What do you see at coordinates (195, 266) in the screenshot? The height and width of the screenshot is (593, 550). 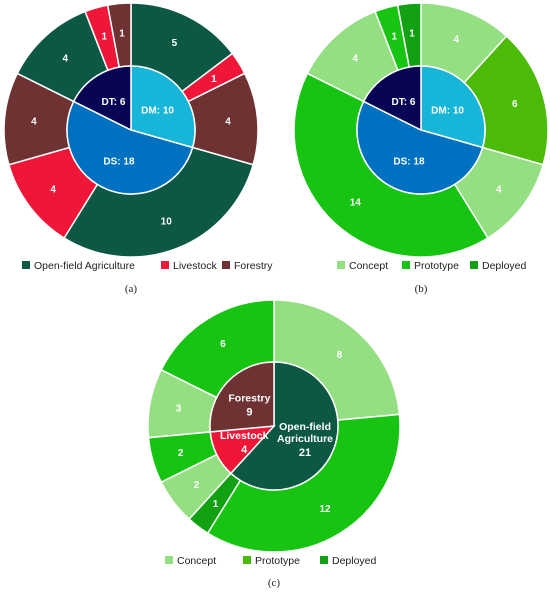 I see `legend-label-1: Livestock` at bounding box center [195, 266].